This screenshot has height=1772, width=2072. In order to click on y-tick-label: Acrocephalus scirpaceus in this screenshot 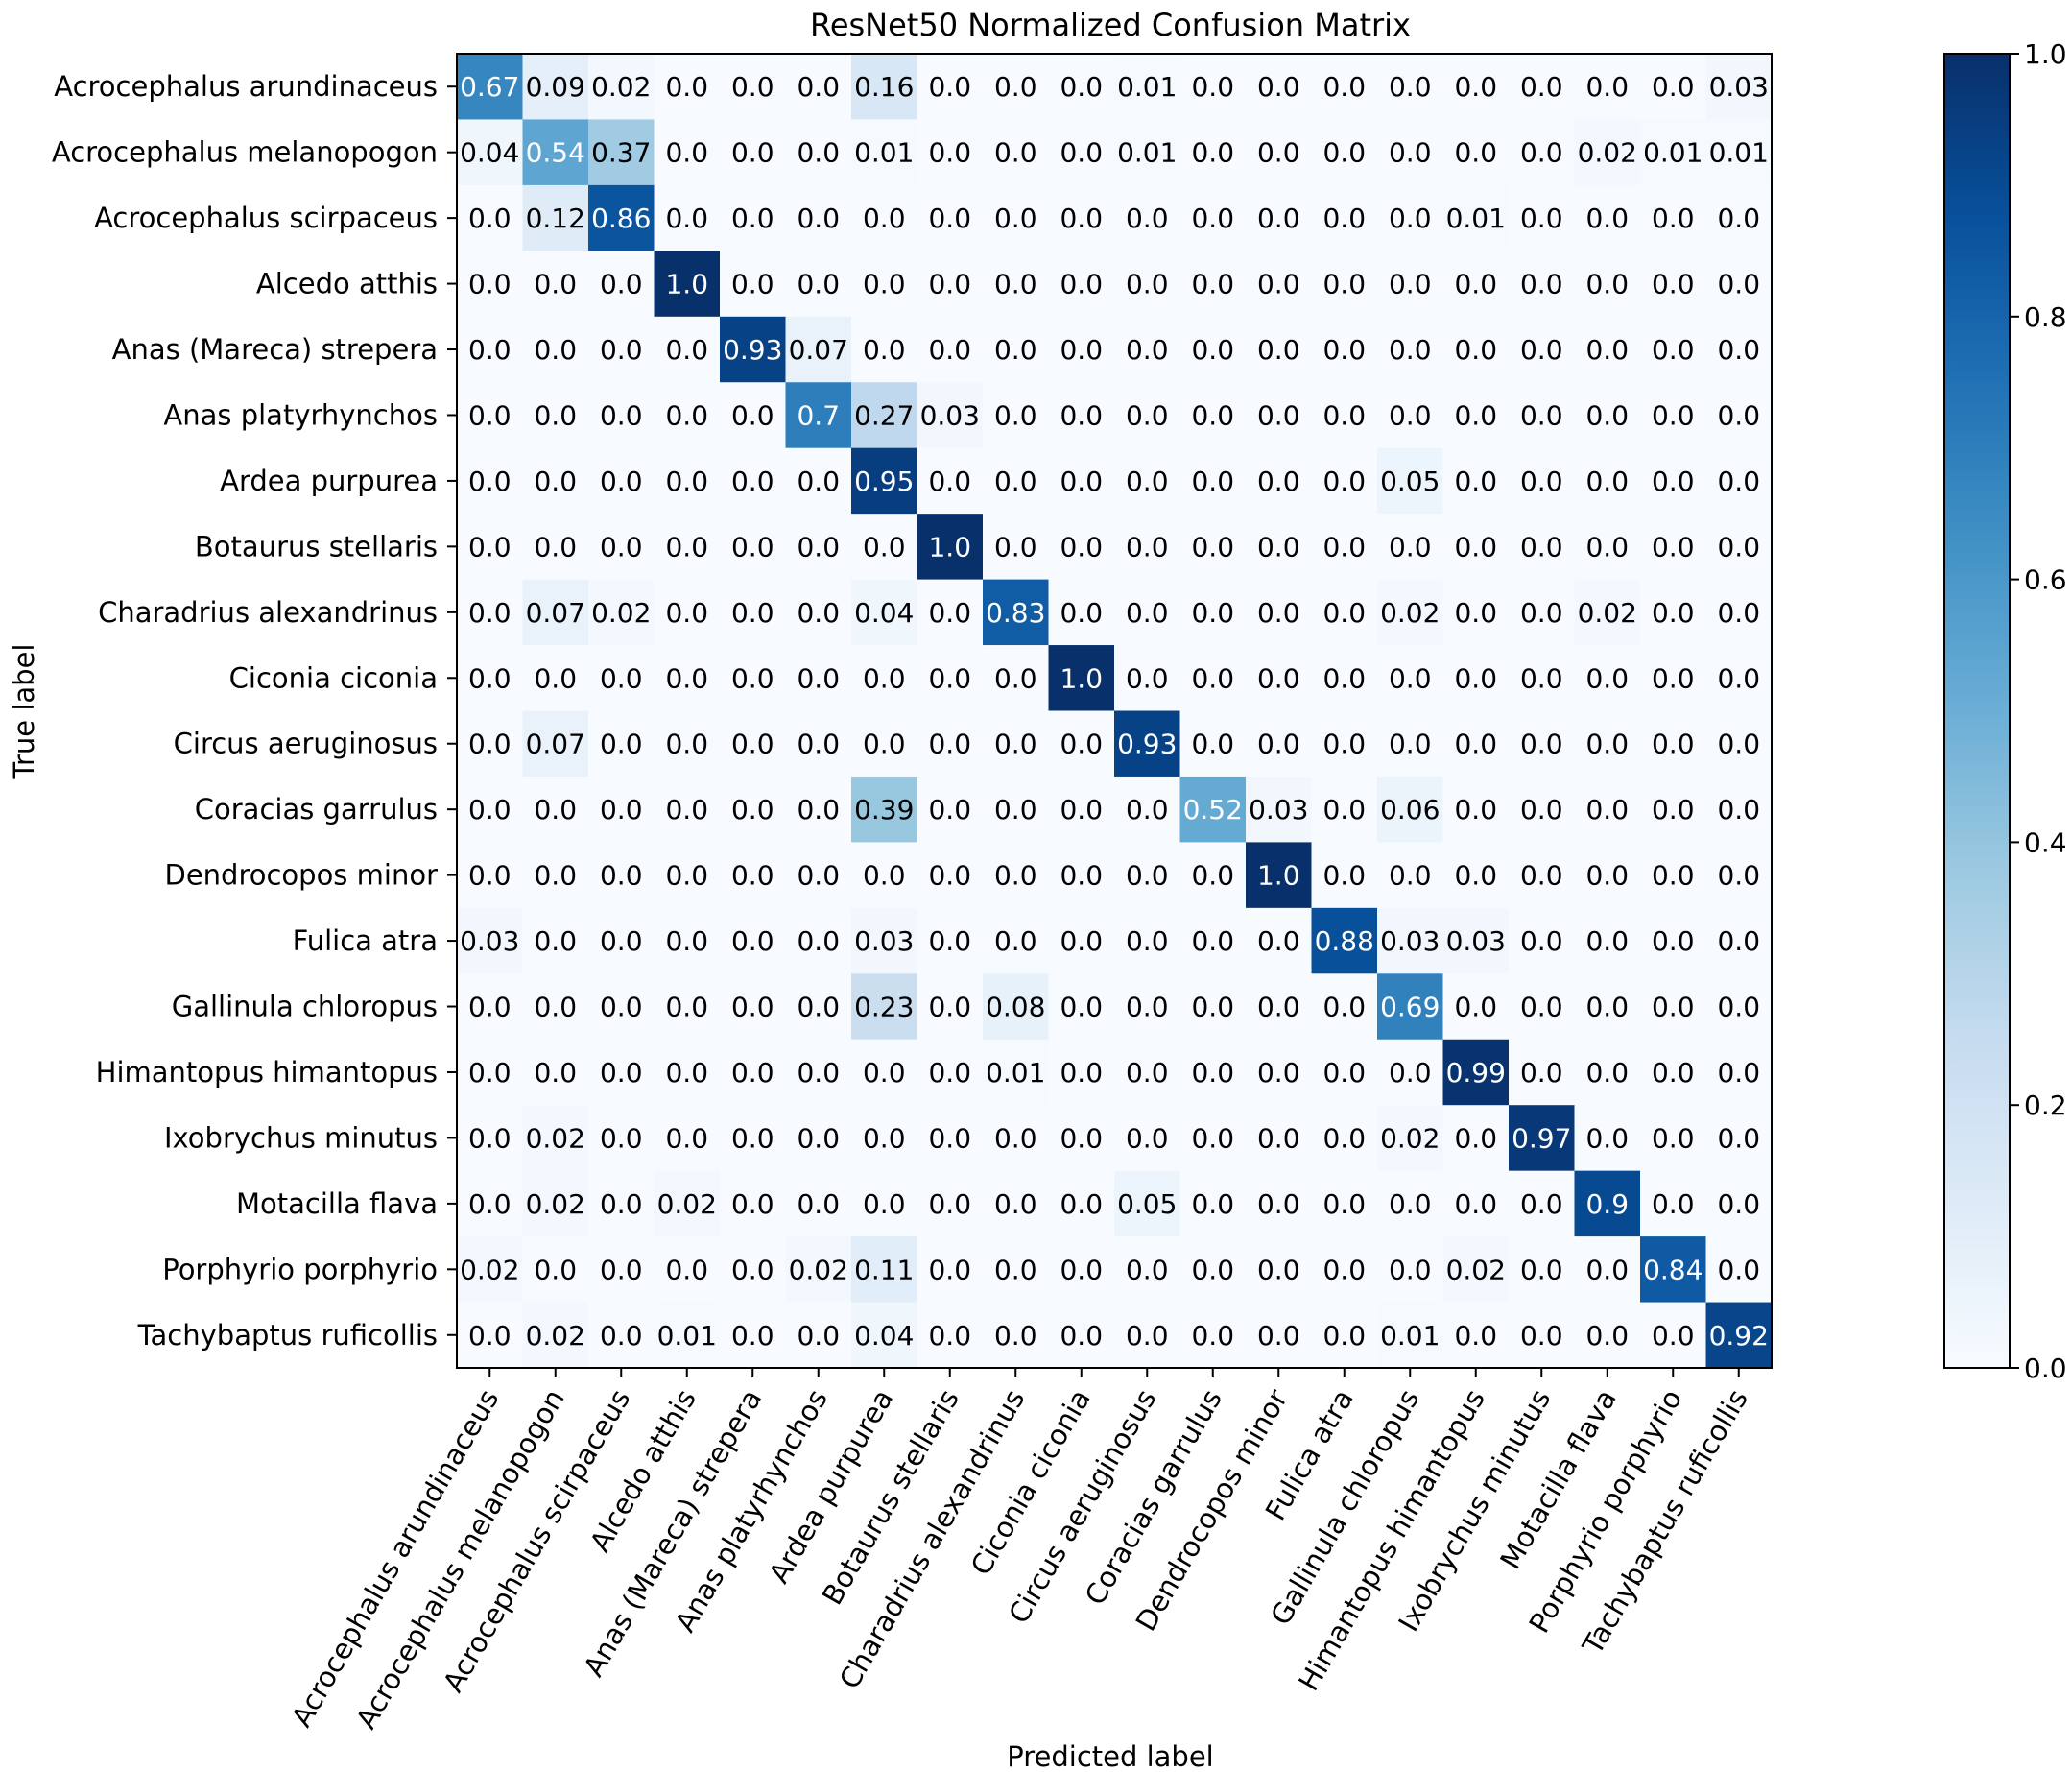, I will do `click(266, 218)`.